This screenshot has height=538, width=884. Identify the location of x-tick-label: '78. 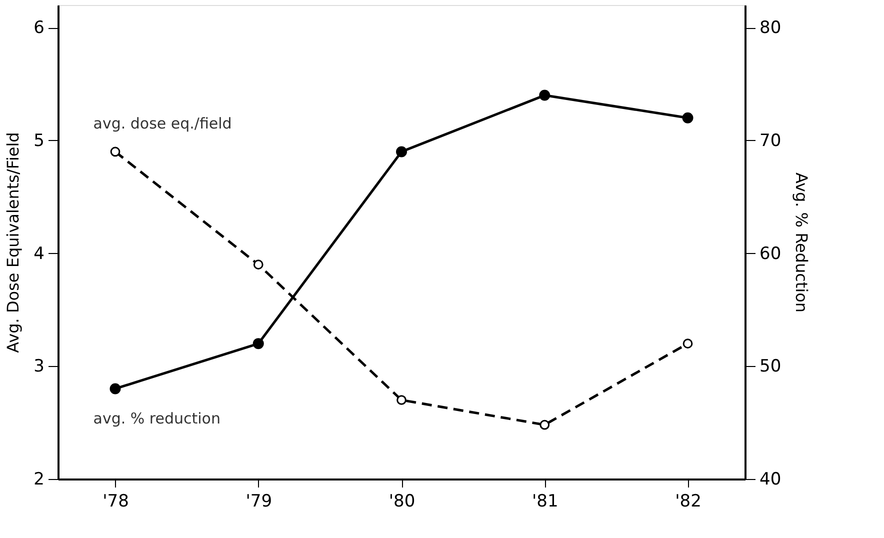
(115, 502).